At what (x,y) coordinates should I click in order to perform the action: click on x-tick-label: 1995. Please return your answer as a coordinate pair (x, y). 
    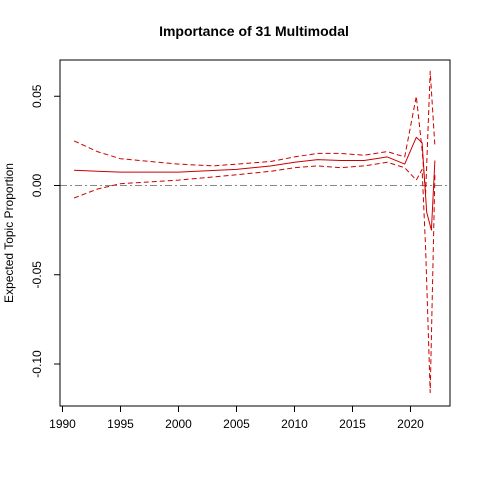
    Looking at the image, I should click on (120, 424).